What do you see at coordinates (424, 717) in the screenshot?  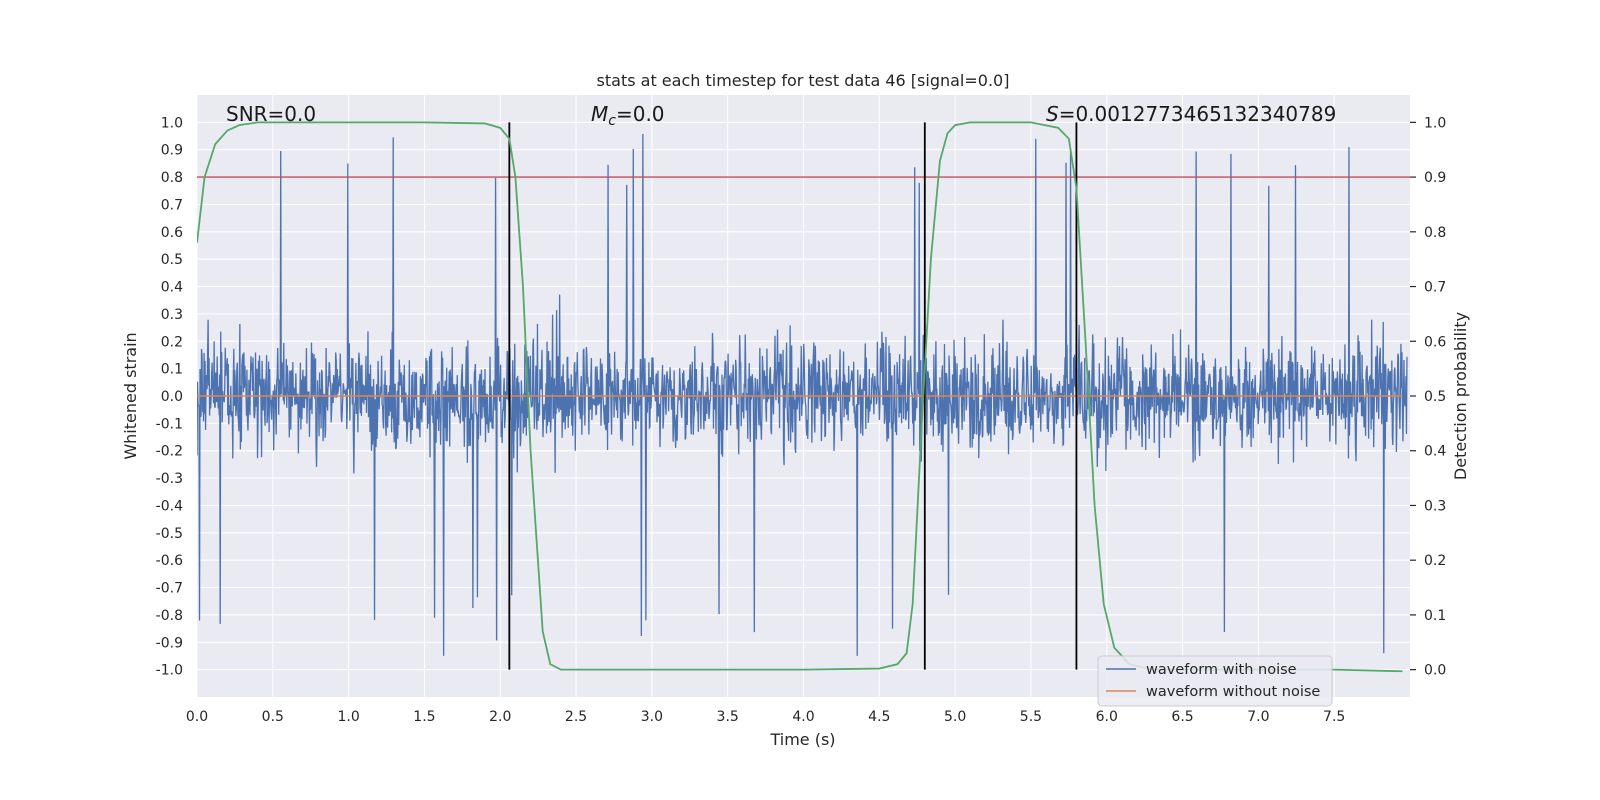 I see `x-tick-label: 1.5` at bounding box center [424, 717].